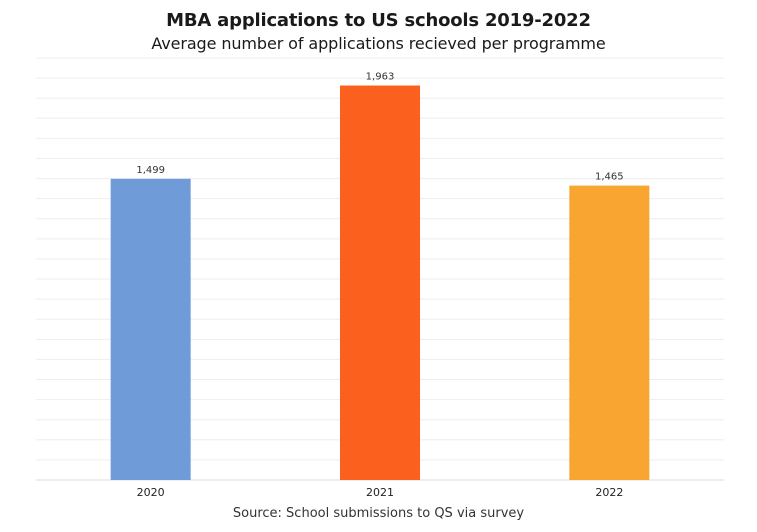 Image resolution: width=757 pixels, height=532 pixels. I want to click on chart-title: MBA applications to US schools 2019-2022, so click(378, 20).